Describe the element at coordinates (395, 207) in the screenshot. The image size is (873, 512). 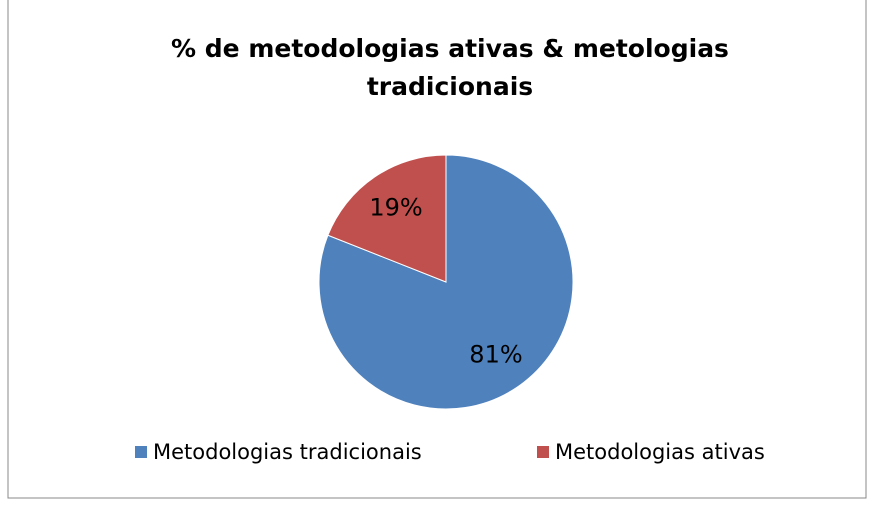
I see `data-label: 19%` at that location.